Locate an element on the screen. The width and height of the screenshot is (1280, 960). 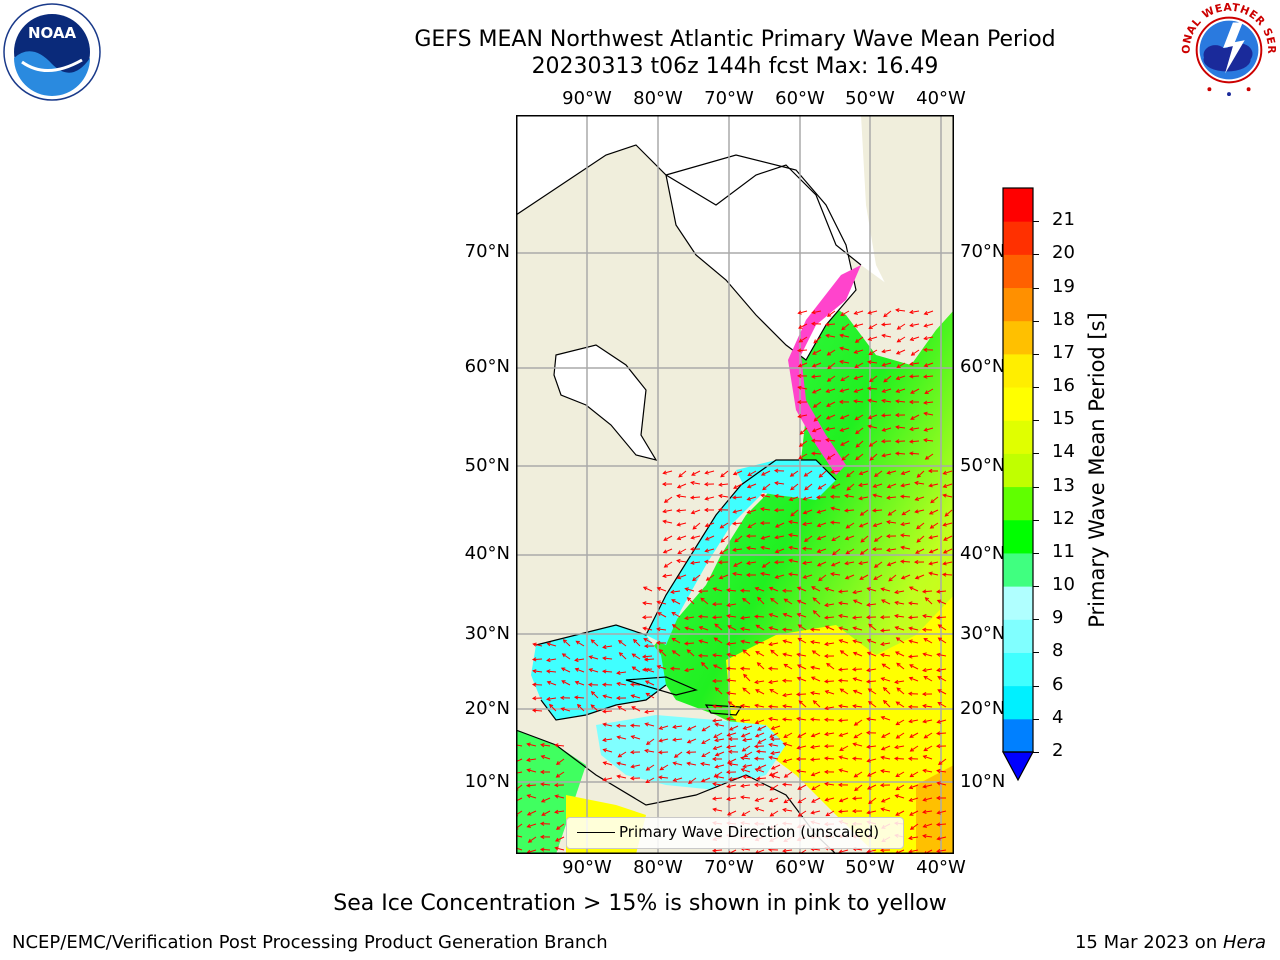
colorbar-tick-mark is located at coordinates (1036, 321).